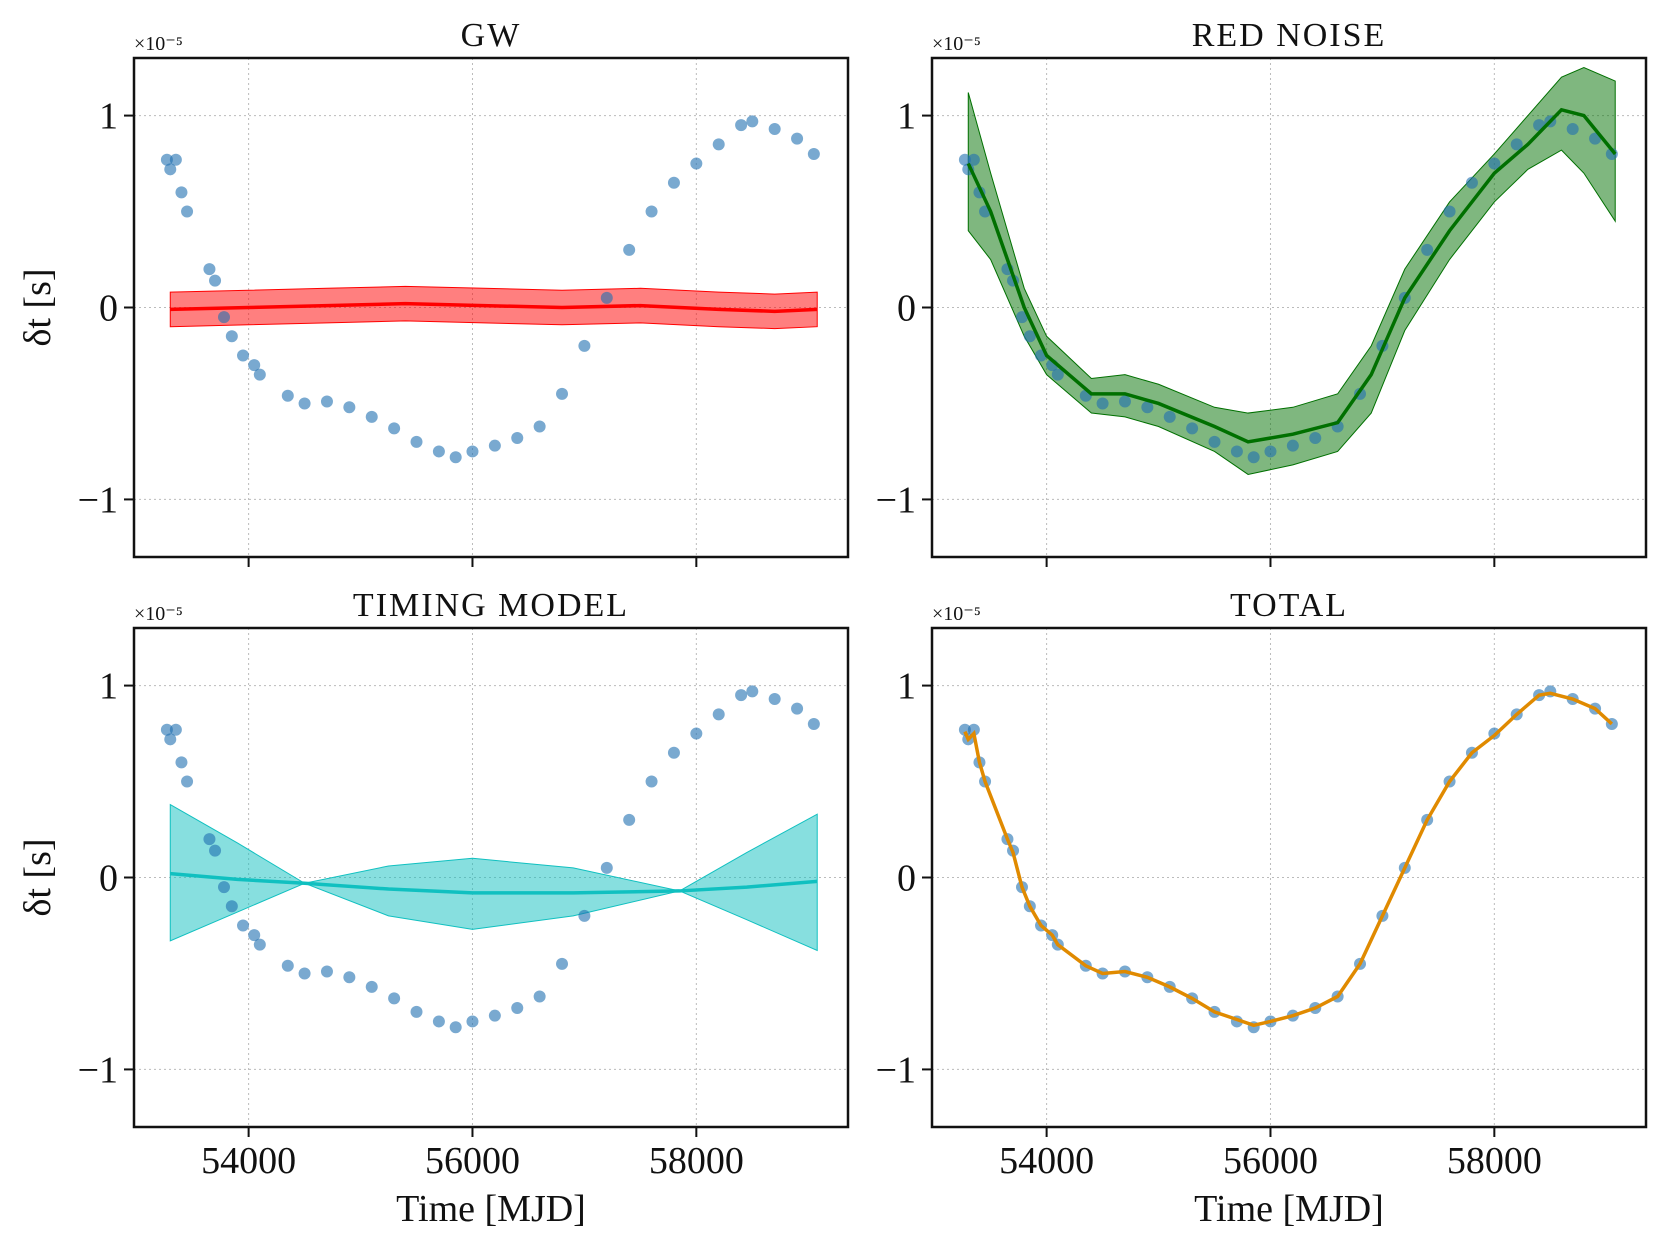  I want to click on panel-title: TOTAL, so click(1289, 605).